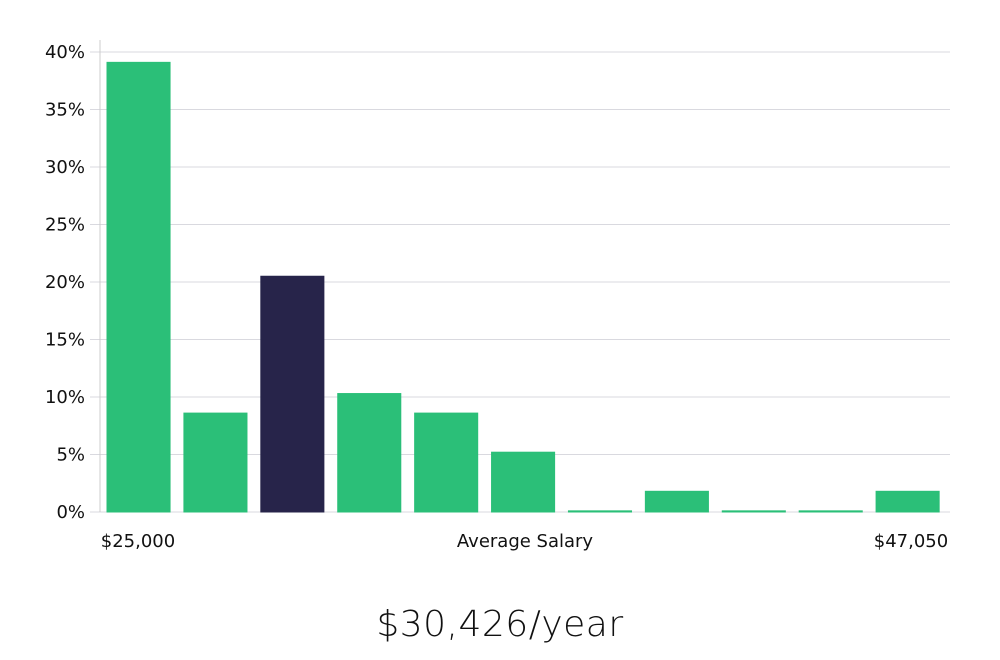  What do you see at coordinates (138, 541) in the screenshot?
I see `x-axis-min-label: $25,000` at bounding box center [138, 541].